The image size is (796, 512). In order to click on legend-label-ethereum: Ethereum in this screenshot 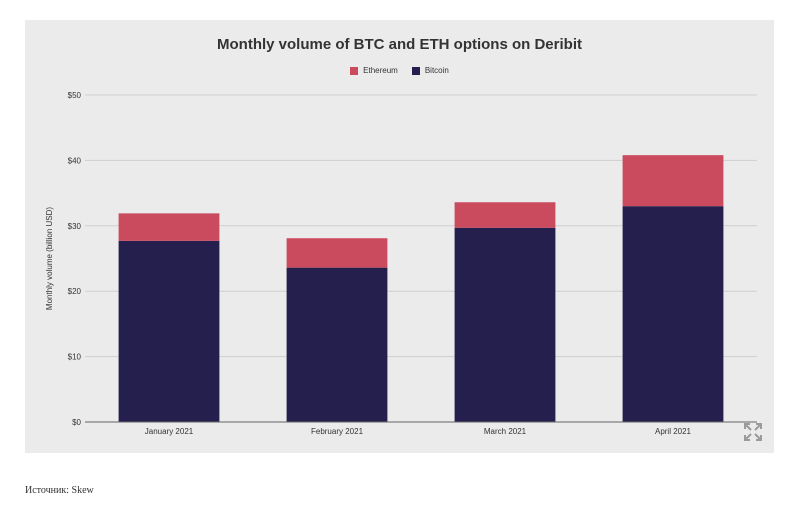, I will do `click(380, 70)`.